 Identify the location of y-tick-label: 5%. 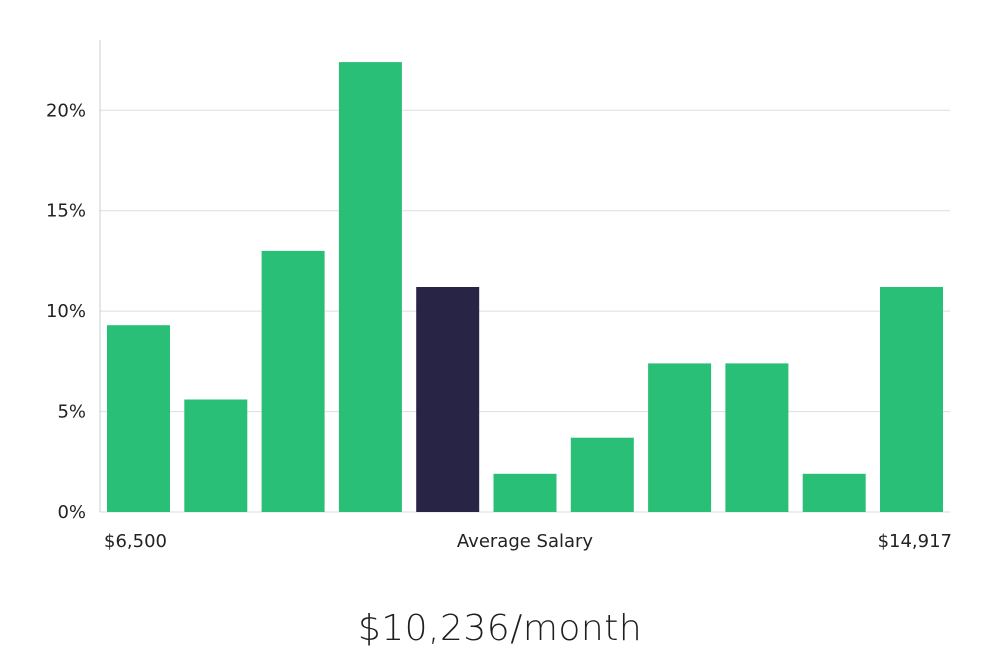
(71, 412).